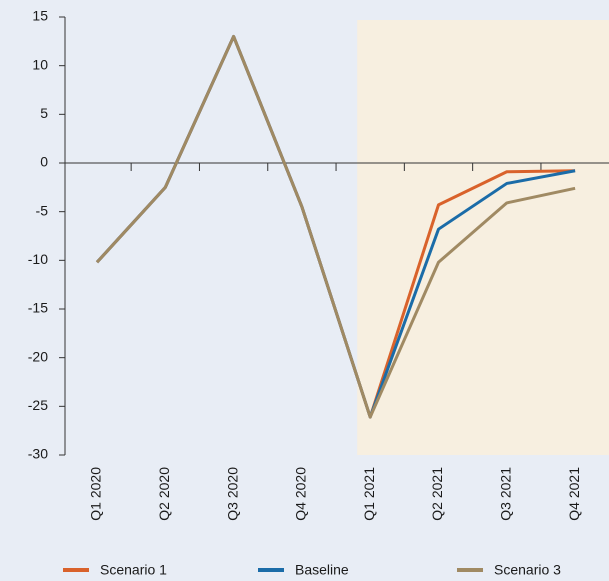 This screenshot has width=609, height=581. Describe the element at coordinates (38, 259) in the screenshot. I see `y-tick-label: -10` at that location.